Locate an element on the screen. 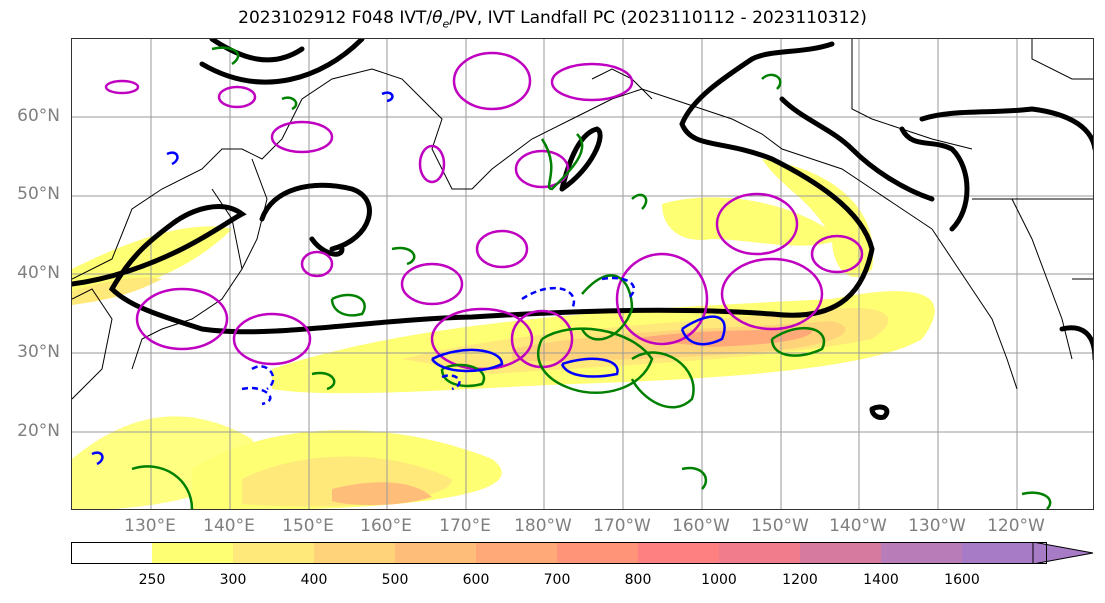 The width and height of the screenshot is (1105, 603). lon-label-120w: 120°W is located at coordinates (1016, 526).